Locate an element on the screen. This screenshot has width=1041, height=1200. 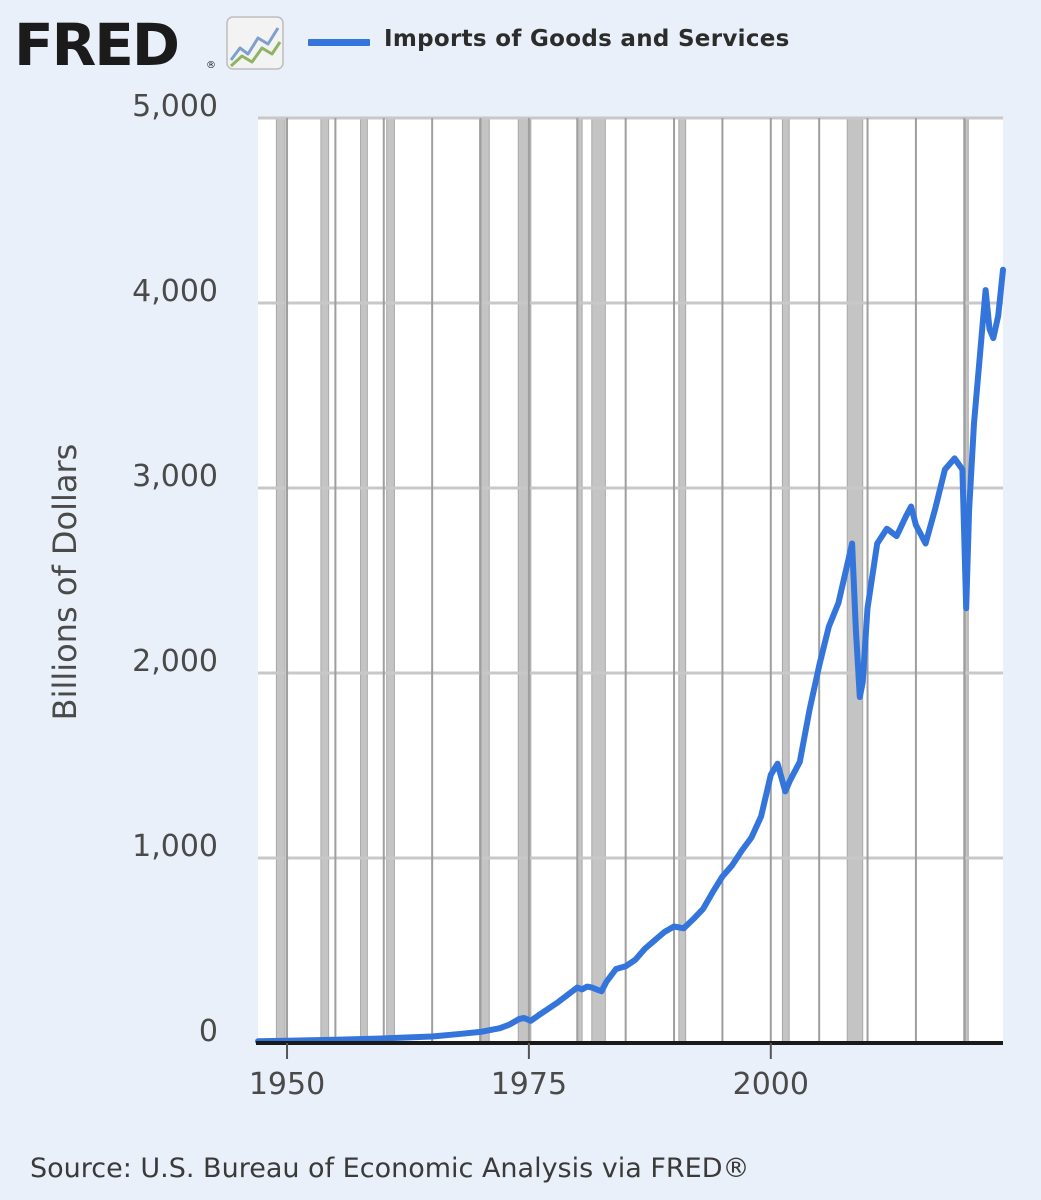
registered-mark: ® is located at coordinates (211, 65).